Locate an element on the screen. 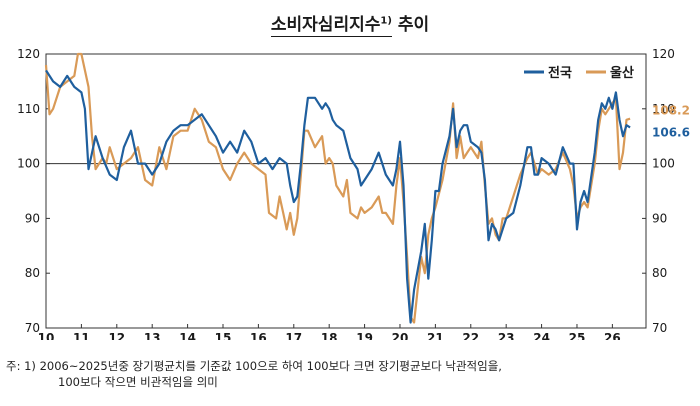 This screenshot has height=406, width=700. x-tick-label: 11 is located at coordinates (81, 335).